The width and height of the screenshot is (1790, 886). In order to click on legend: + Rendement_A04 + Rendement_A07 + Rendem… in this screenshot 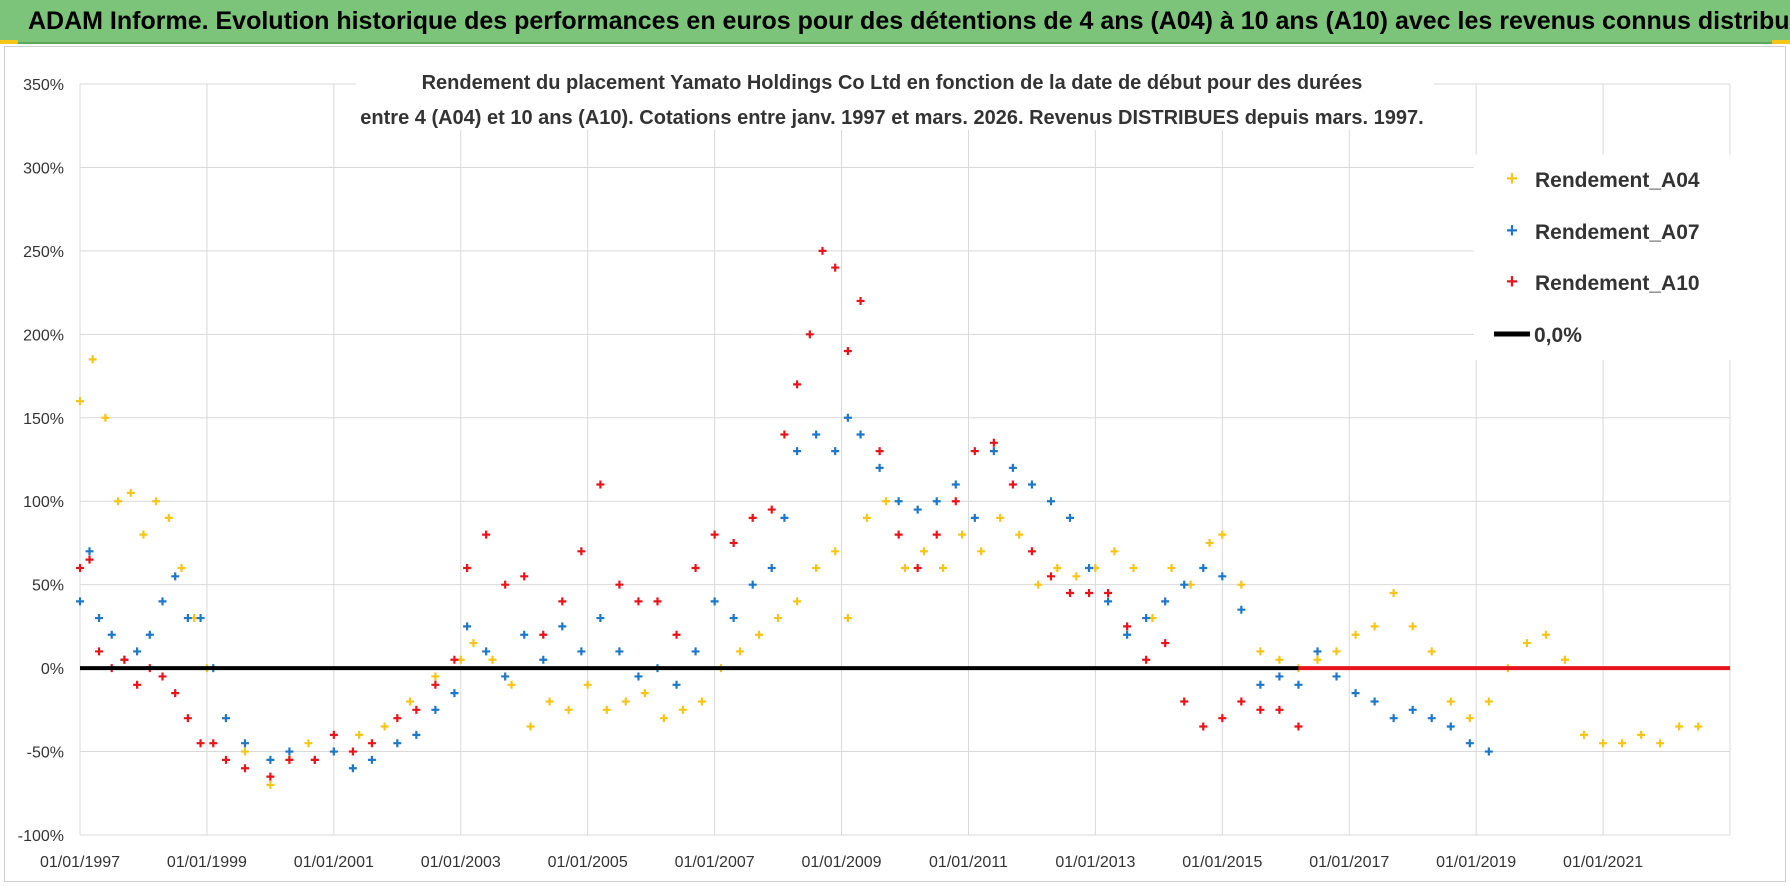, I will do `click(1603, 257)`.